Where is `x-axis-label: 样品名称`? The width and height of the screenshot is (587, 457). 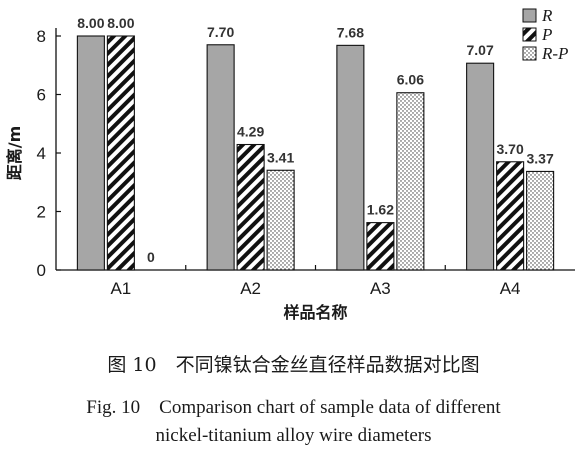
x-axis-label: 样品名称 is located at coordinates (315, 312).